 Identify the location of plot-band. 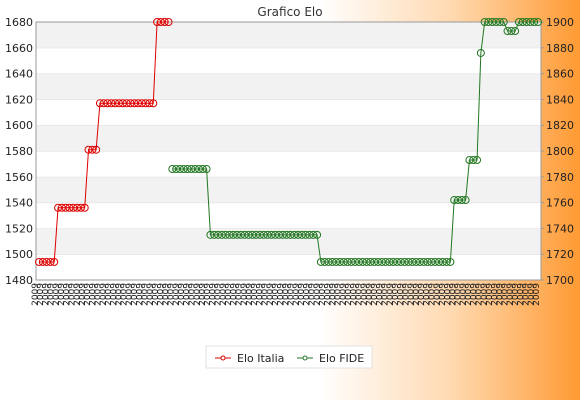
(288, 86).